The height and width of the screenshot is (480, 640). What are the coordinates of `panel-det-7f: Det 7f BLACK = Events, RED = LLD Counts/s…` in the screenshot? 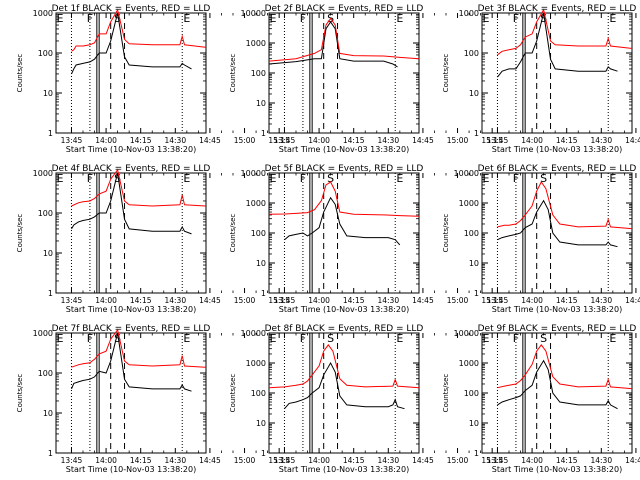 It's located at (153, 399).